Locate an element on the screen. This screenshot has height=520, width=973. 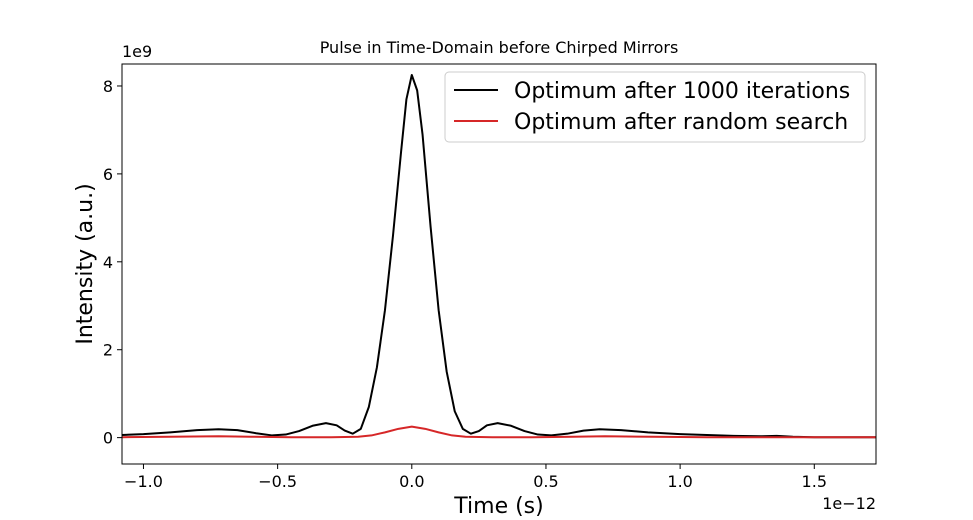
x-tick-label: 1.5 is located at coordinates (814, 481).